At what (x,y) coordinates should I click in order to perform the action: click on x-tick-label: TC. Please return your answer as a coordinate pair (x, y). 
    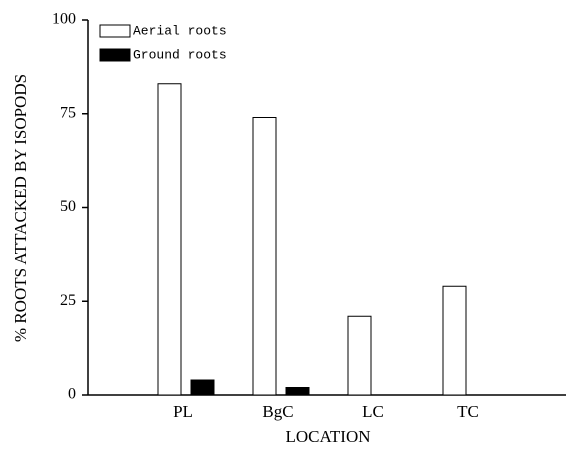
    Looking at the image, I should click on (468, 411).